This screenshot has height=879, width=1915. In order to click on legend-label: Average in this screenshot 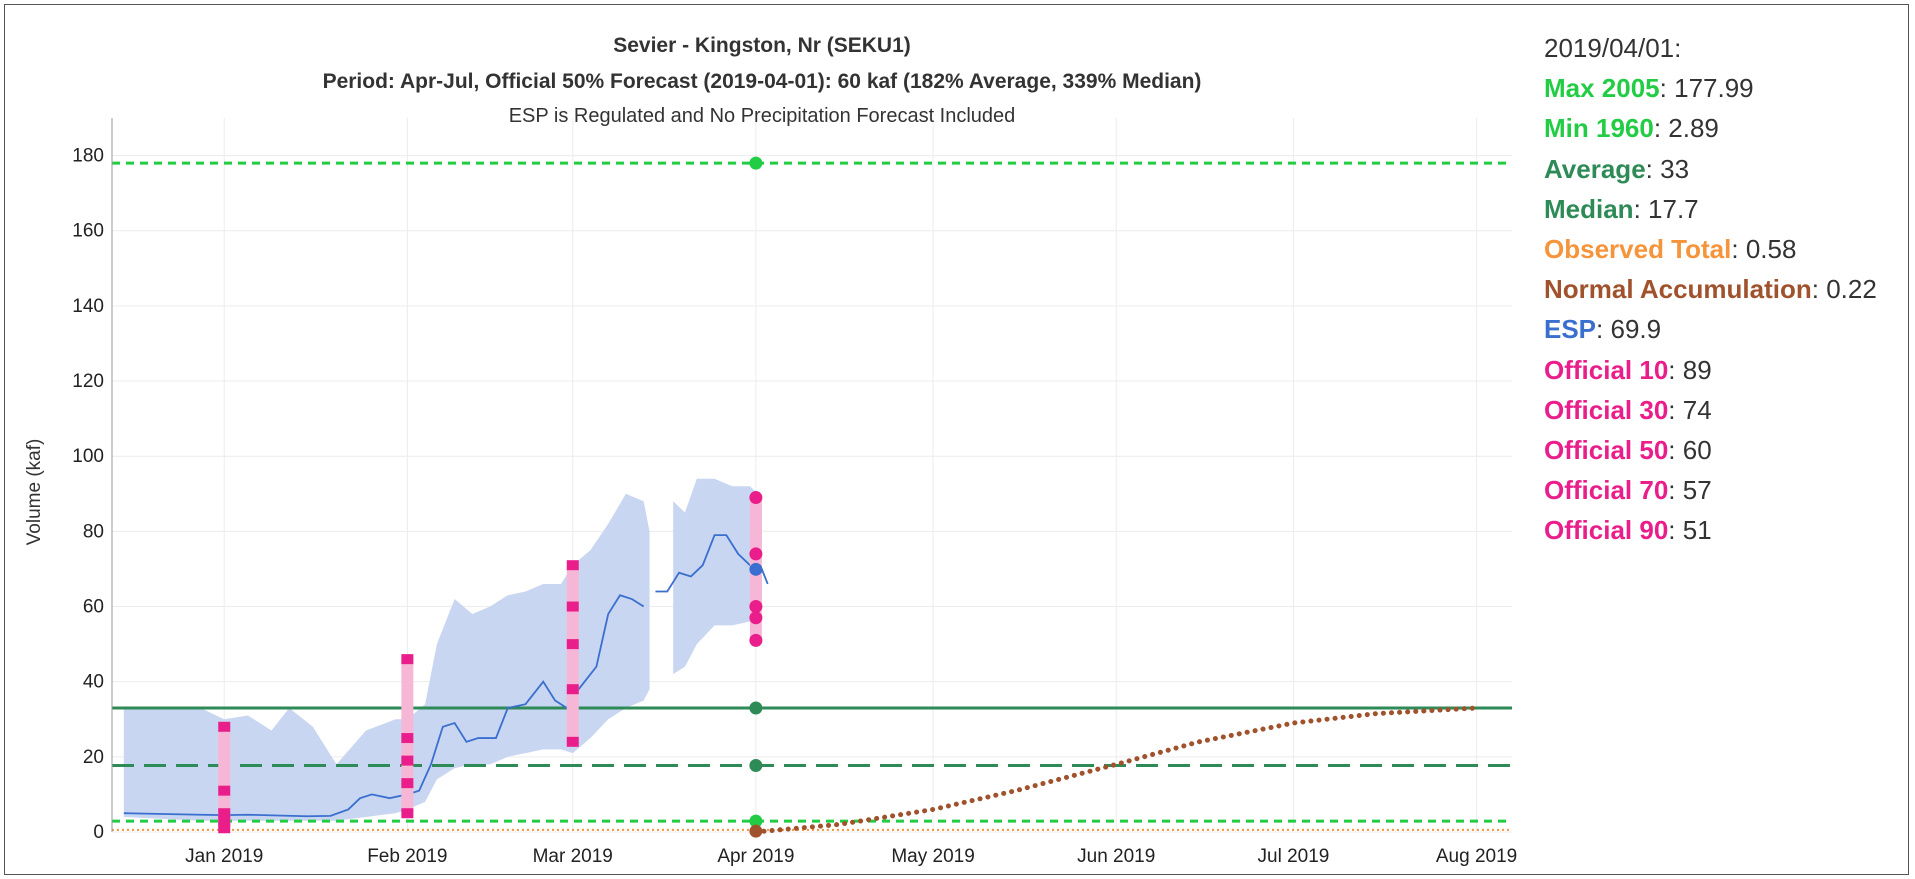, I will do `click(1595, 168)`.